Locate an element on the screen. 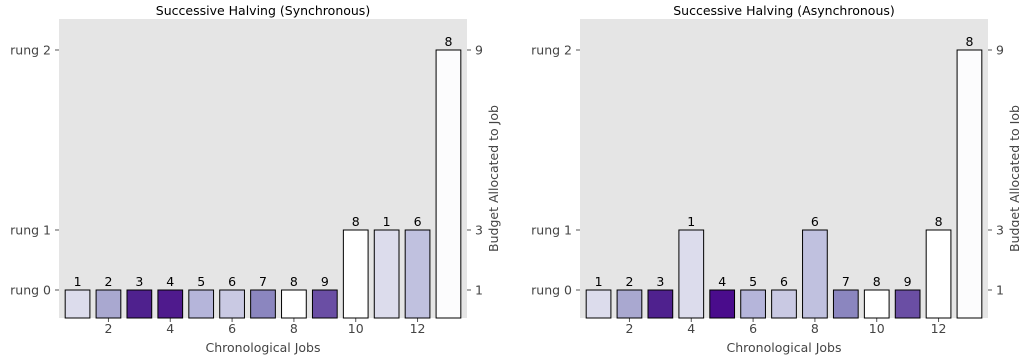 This screenshot has height=360, width=1019. chart-title: Successive Halving (Asynchronous) is located at coordinates (784, 10).